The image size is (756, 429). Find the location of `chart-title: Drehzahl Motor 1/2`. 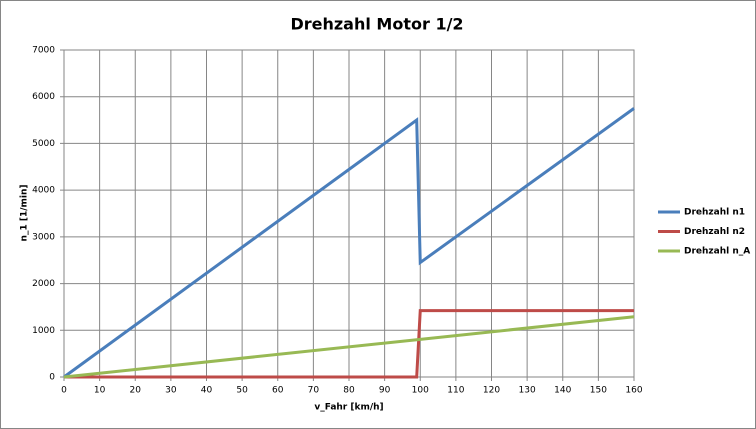

chart-title: Drehzahl Motor 1/2 is located at coordinates (376, 24).